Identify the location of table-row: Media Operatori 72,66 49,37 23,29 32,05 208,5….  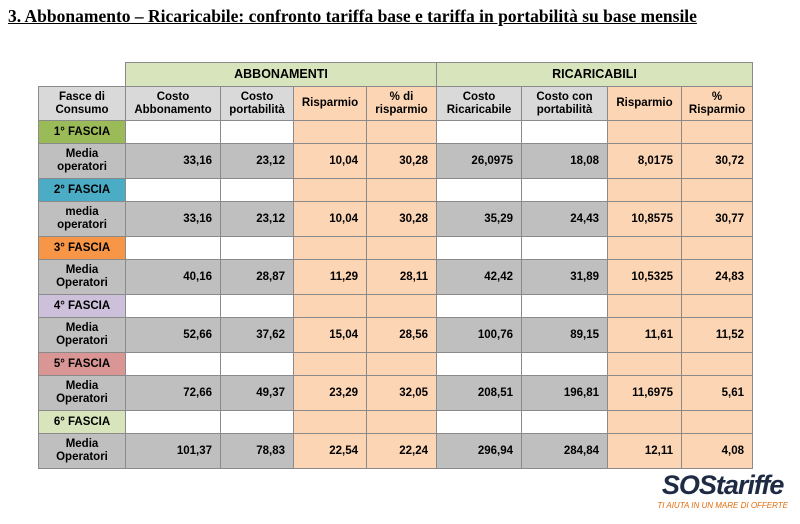
(396, 393).